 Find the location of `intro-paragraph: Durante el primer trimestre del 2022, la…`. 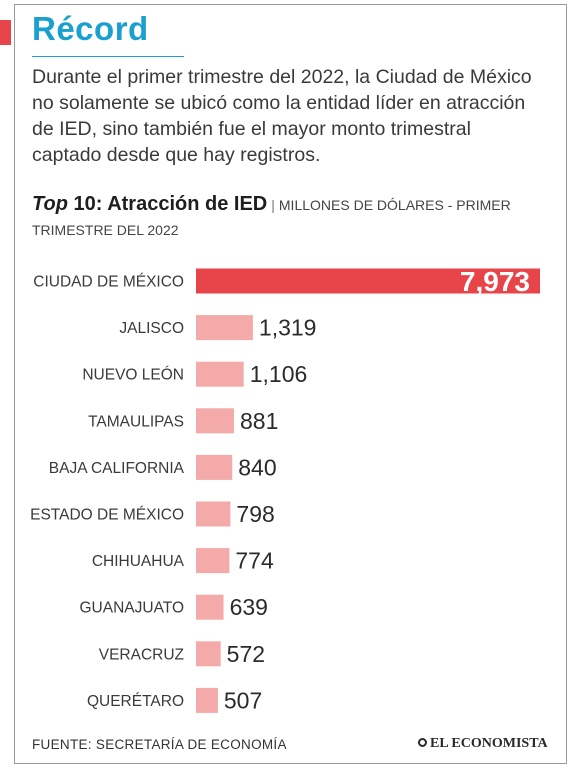

intro-paragraph: Durante el primer trimestre del 2022, la… is located at coordinates (282, 116).